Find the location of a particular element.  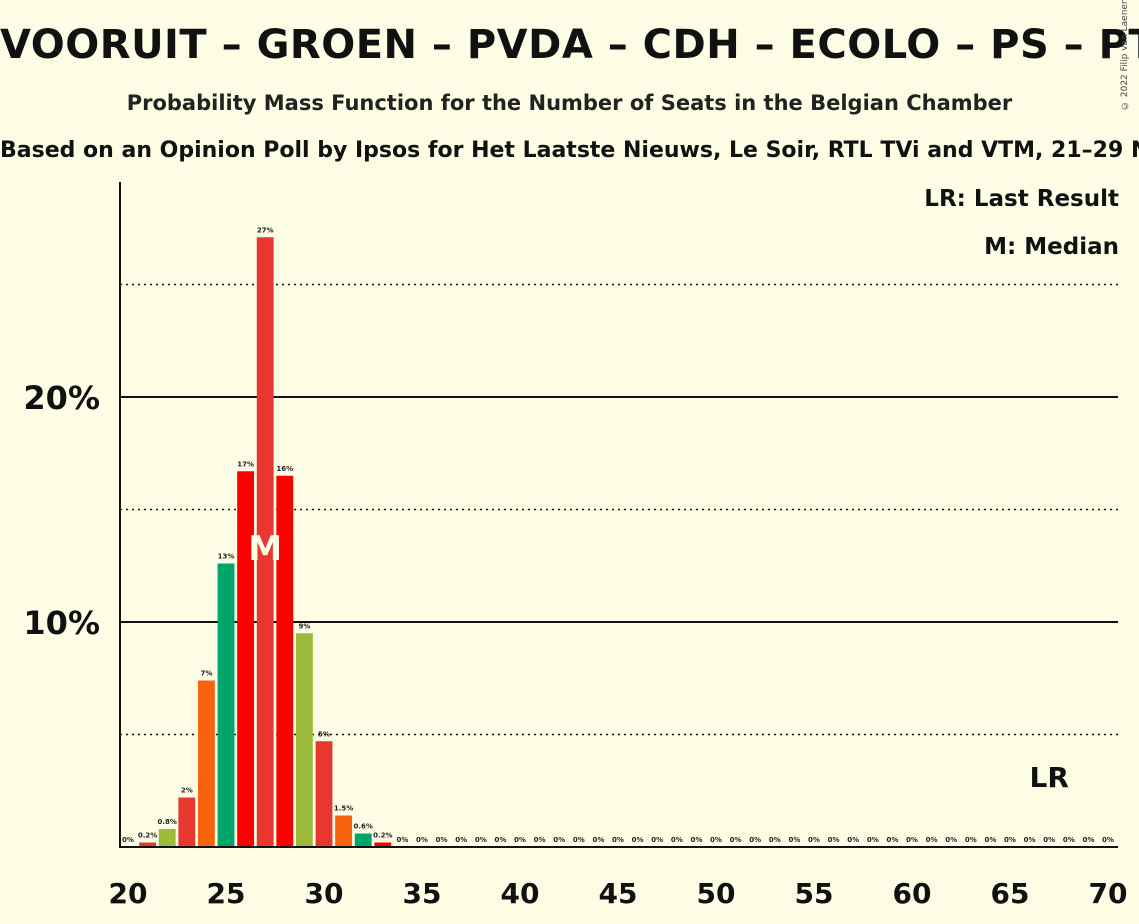

bar-label-45: 0% is located at coordinates (618, 840).